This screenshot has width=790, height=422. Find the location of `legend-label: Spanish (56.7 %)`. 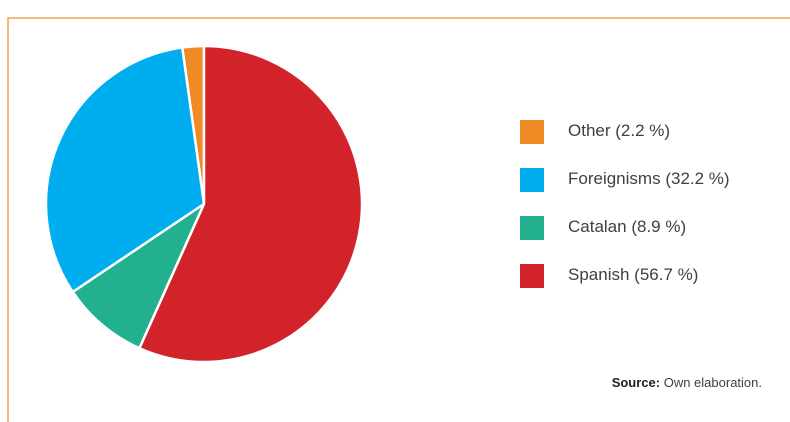

legend-label: Spanish (56.7 %) is located at coordinates (633, 274).